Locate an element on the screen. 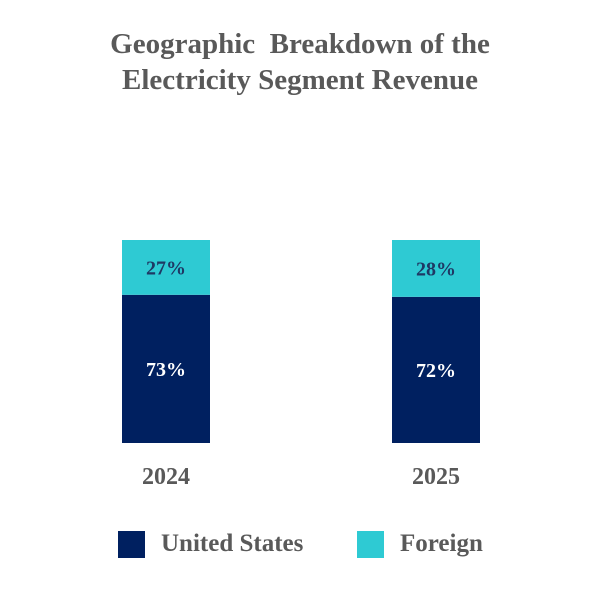 This screenshot has width=600, height=600. data-label-united-states-2024: 73% is located at coordinates (166, 370).